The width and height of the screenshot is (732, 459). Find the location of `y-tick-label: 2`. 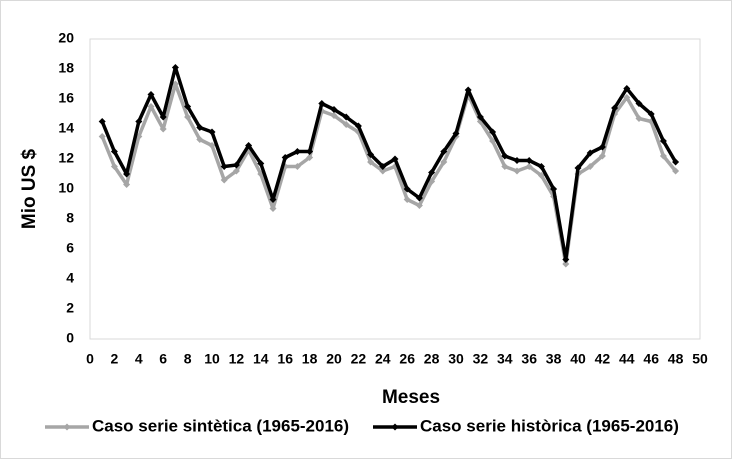

y-tick-label: 2 is located at coordinates (70, 308).